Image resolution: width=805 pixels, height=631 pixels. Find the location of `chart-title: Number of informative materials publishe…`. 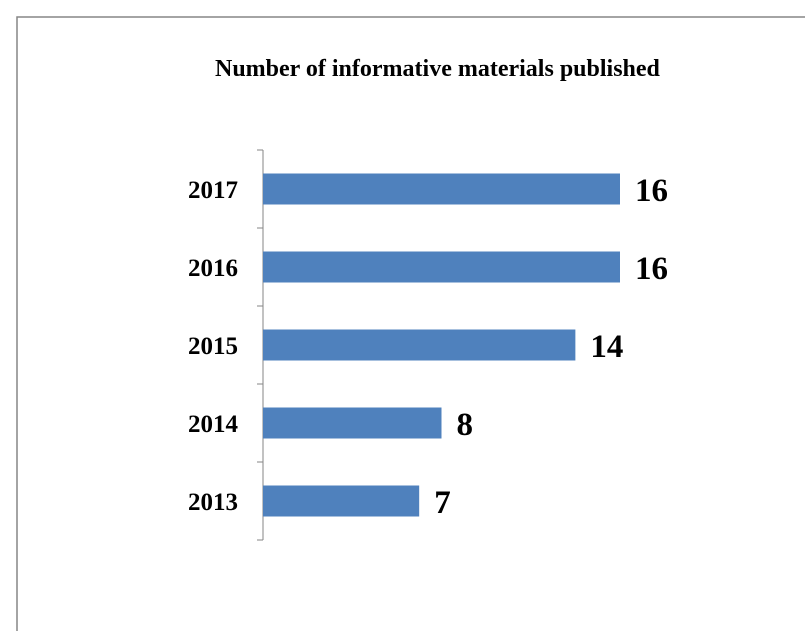

chart-title: Number of informative materials publishe… is located at coordinates (438, 69).